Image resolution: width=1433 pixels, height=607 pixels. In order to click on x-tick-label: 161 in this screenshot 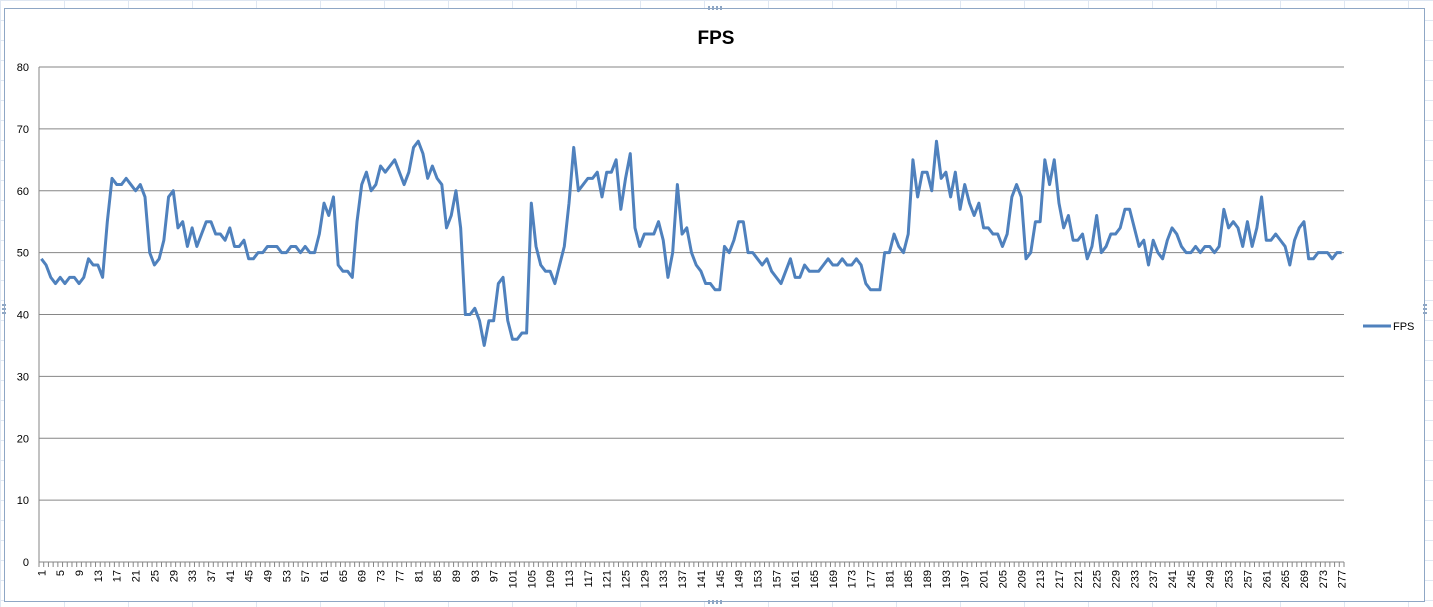, I will do `click(796, 579)`.